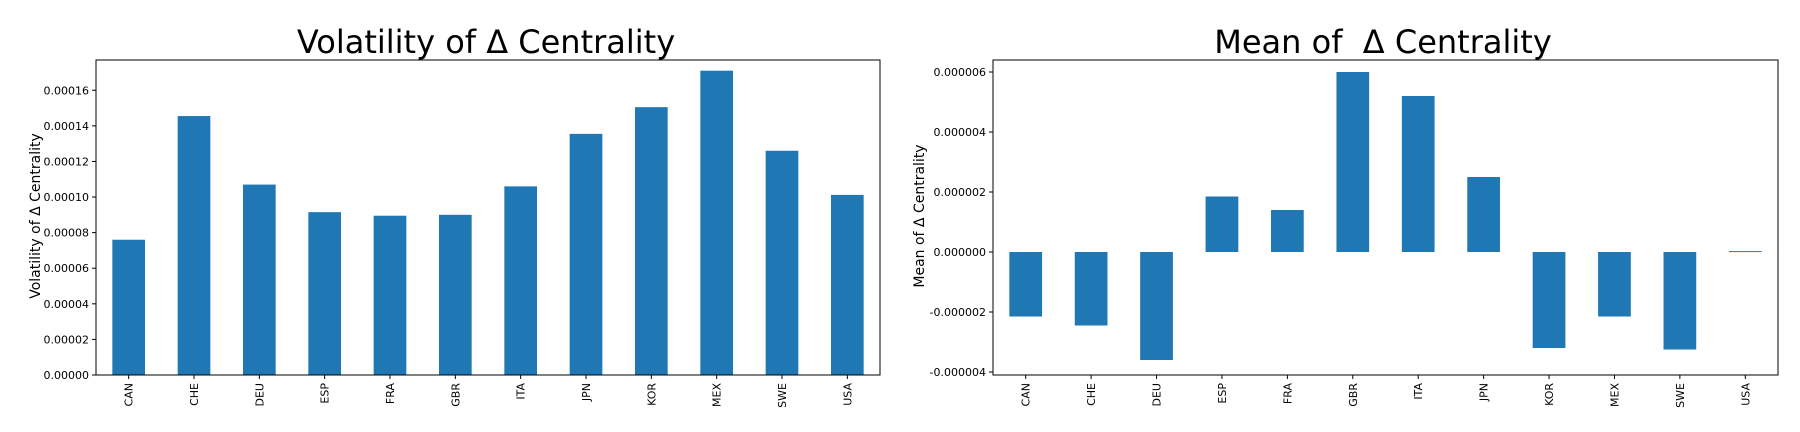 This screenshot has height=432, width=1800. Describe the element at coordinates (960, 132) in the screenshot. I see `y-tick-label: 0.000004` at that location.